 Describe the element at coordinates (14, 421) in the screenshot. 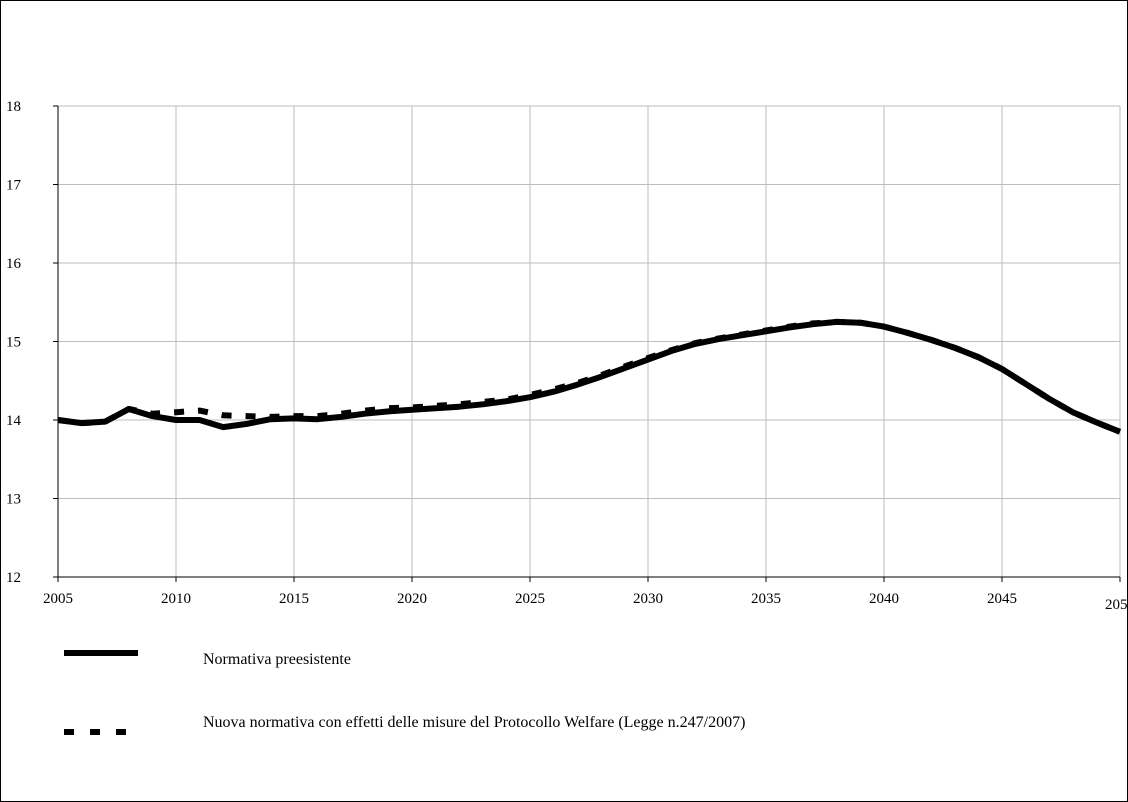

I see `y-tick-label: 14` at that location.